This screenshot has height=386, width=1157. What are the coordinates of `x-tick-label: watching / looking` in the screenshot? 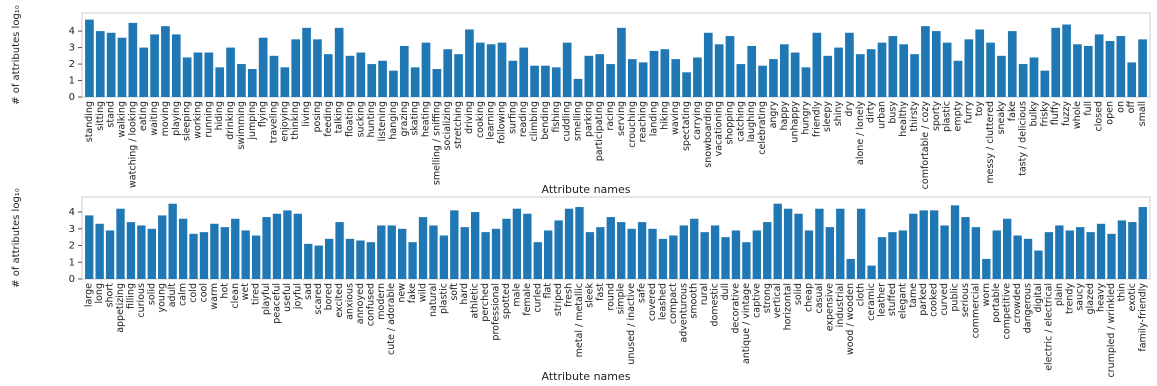 It's located at (132, 144).